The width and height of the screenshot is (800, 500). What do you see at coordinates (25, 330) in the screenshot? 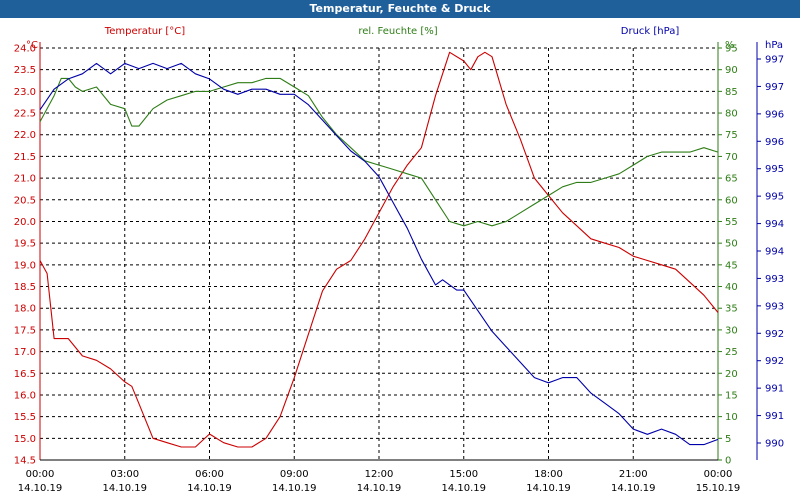
I see `tick-label-temperature: 17.5` at bounding box center [25, 330].